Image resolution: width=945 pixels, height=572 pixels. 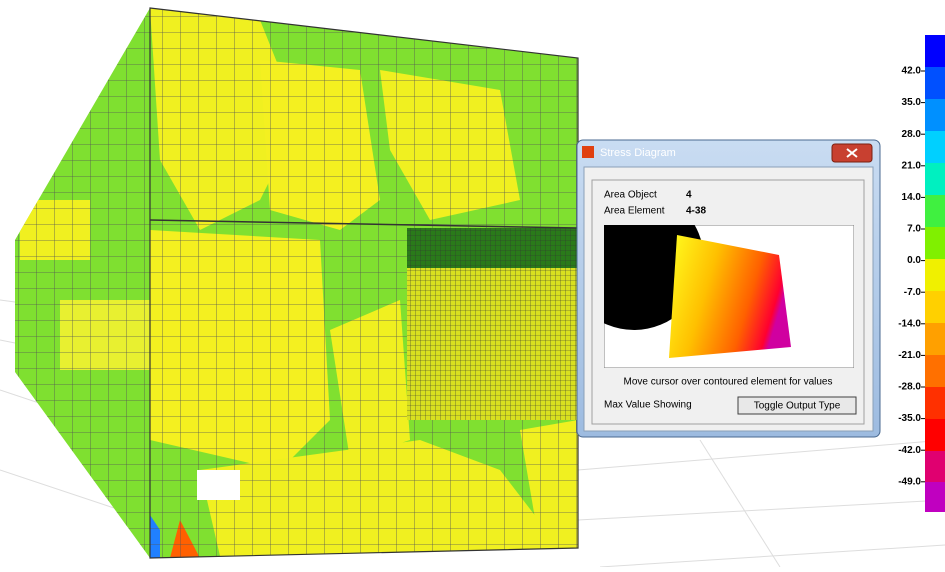 I want to click on legend-label: -28.0, so click(x=909, y=387).